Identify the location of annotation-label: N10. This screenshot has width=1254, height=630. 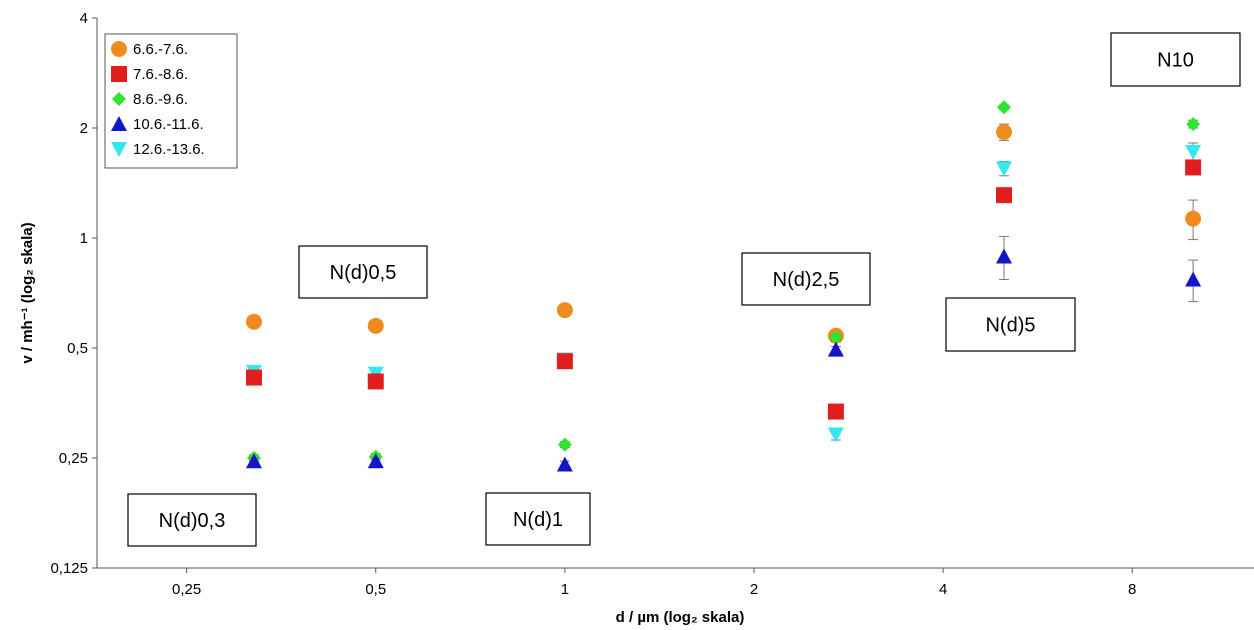
(1175, 61).